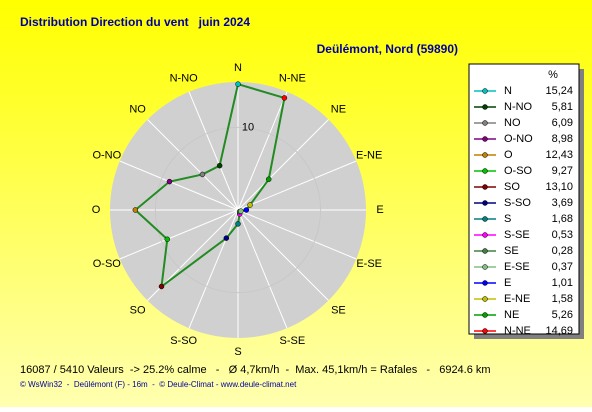 Image resolution: width=592 pixels, height=412 pixels. What do you see at coordinates (562, 251) in the screenshot?
I see `legend-value: 0,28` at bounding box center [562, 251].